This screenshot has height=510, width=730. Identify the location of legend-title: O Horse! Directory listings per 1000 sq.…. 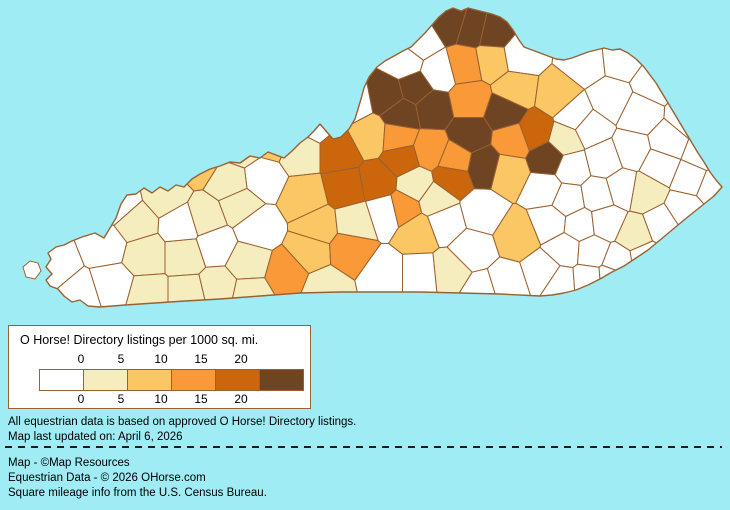
(139, 340).